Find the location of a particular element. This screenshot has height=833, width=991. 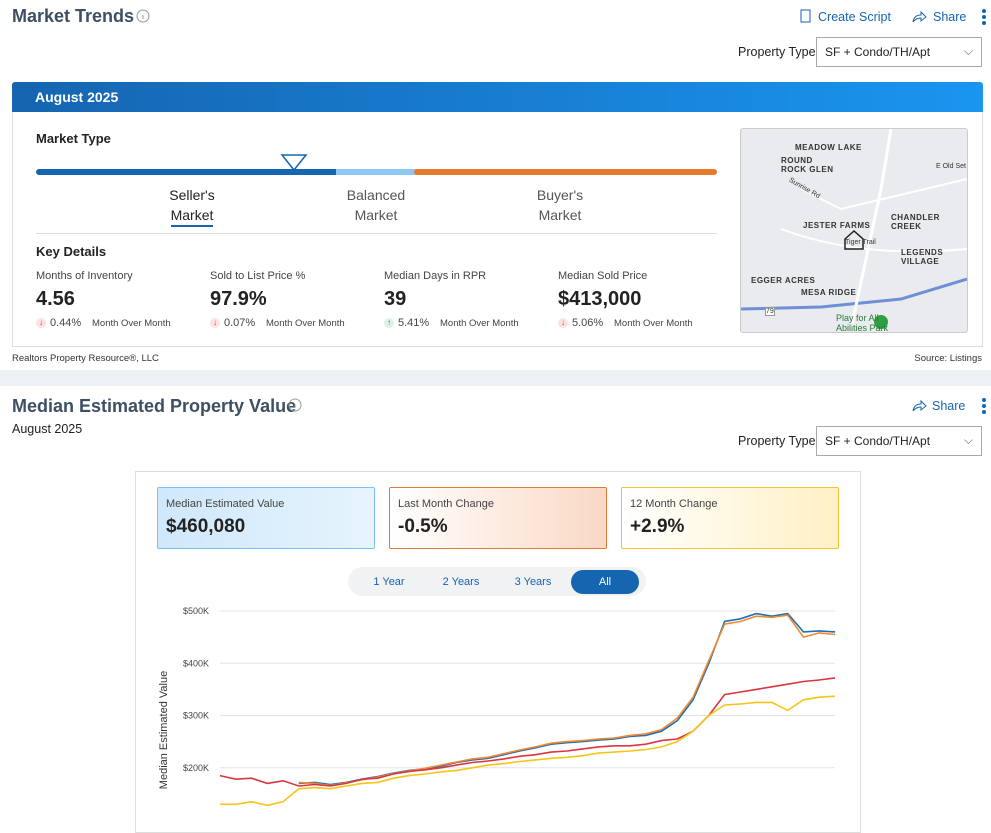

y-tick-label: $400K is located at coordinates (196, 663).